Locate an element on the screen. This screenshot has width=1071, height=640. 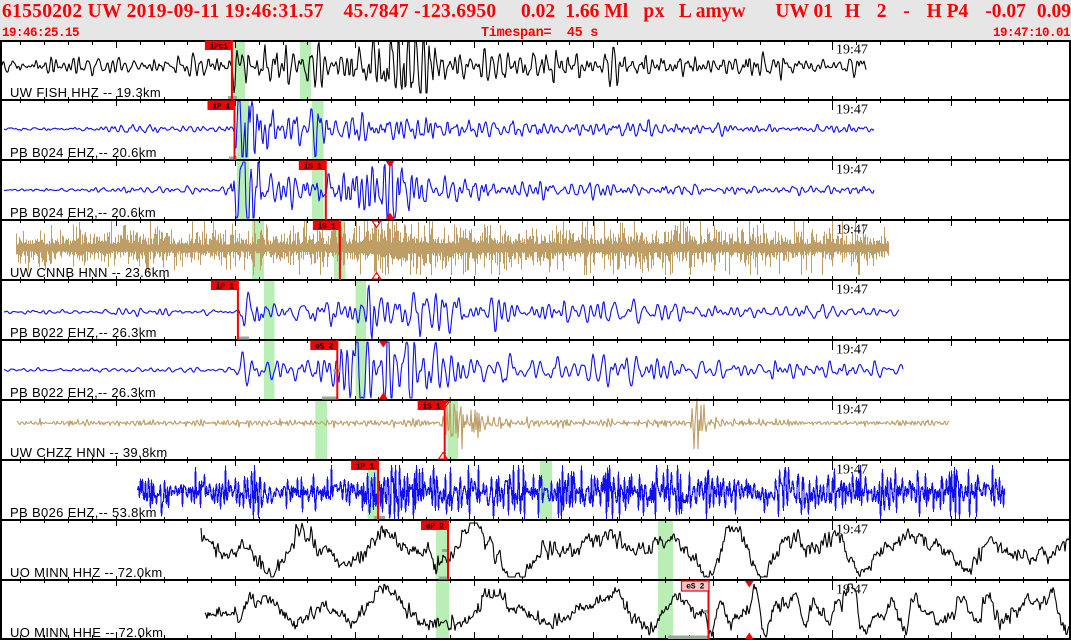
svg-text: eP 2 is located at coordinates (435, 527).